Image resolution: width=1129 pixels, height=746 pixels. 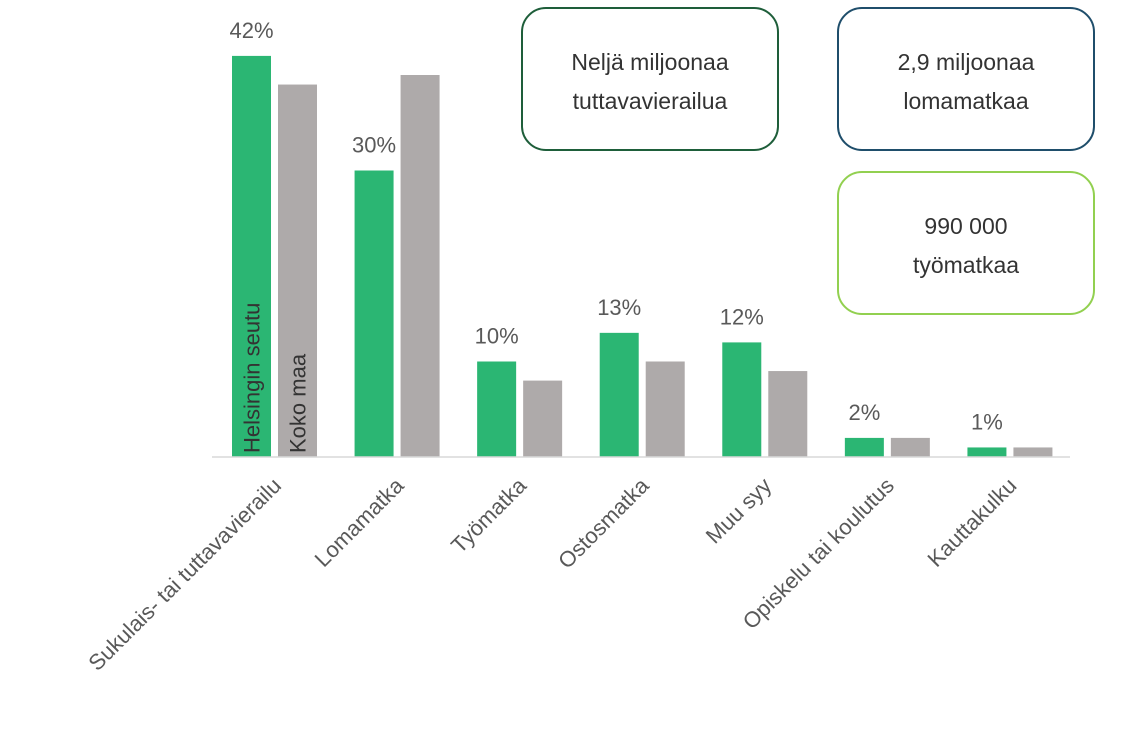 What do you see at coordinates (649, 62) in the screenshot?
I see `annotation-text: Neljä miljoonaa` at bounding box center [649, 62].